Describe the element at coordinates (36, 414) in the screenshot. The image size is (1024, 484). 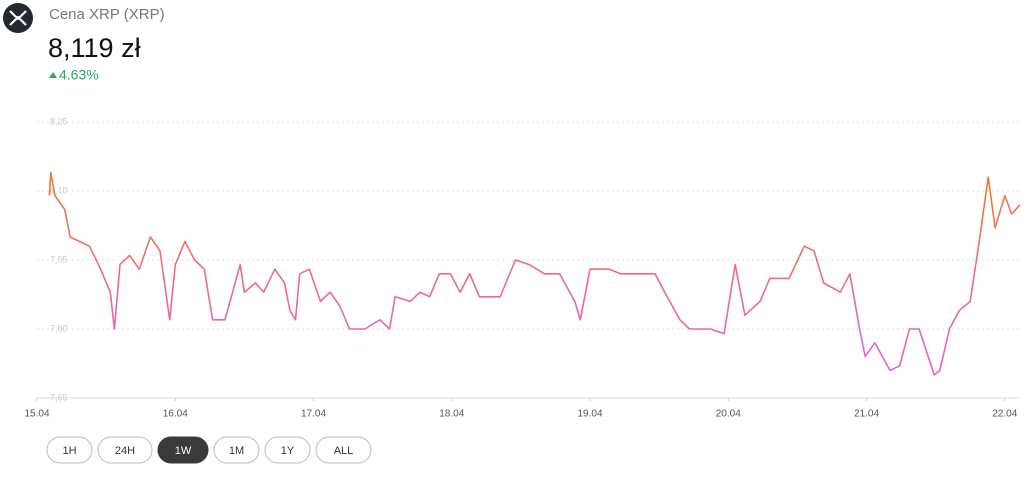
I see `x-tick-label: 15.04` at that location.